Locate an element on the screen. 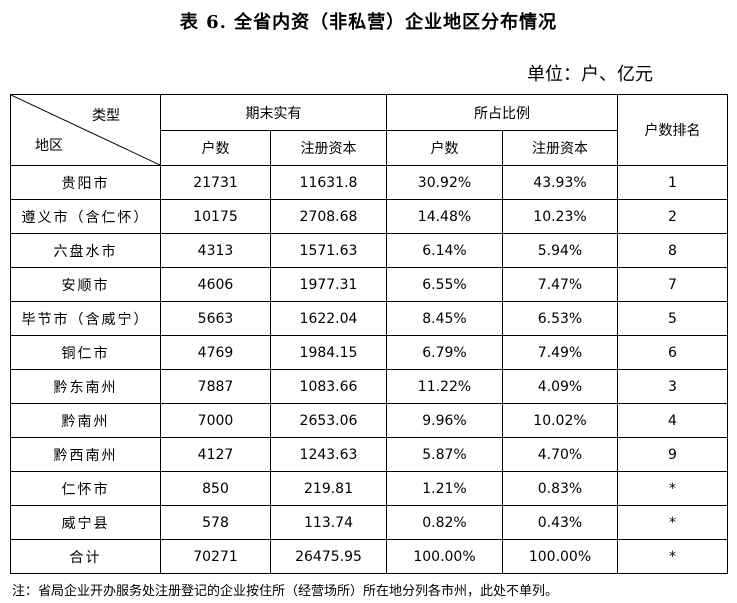 The width and height of the screenshot is (737, 603). region-cell: 贵阳市 is located at coordinates (85, 182).